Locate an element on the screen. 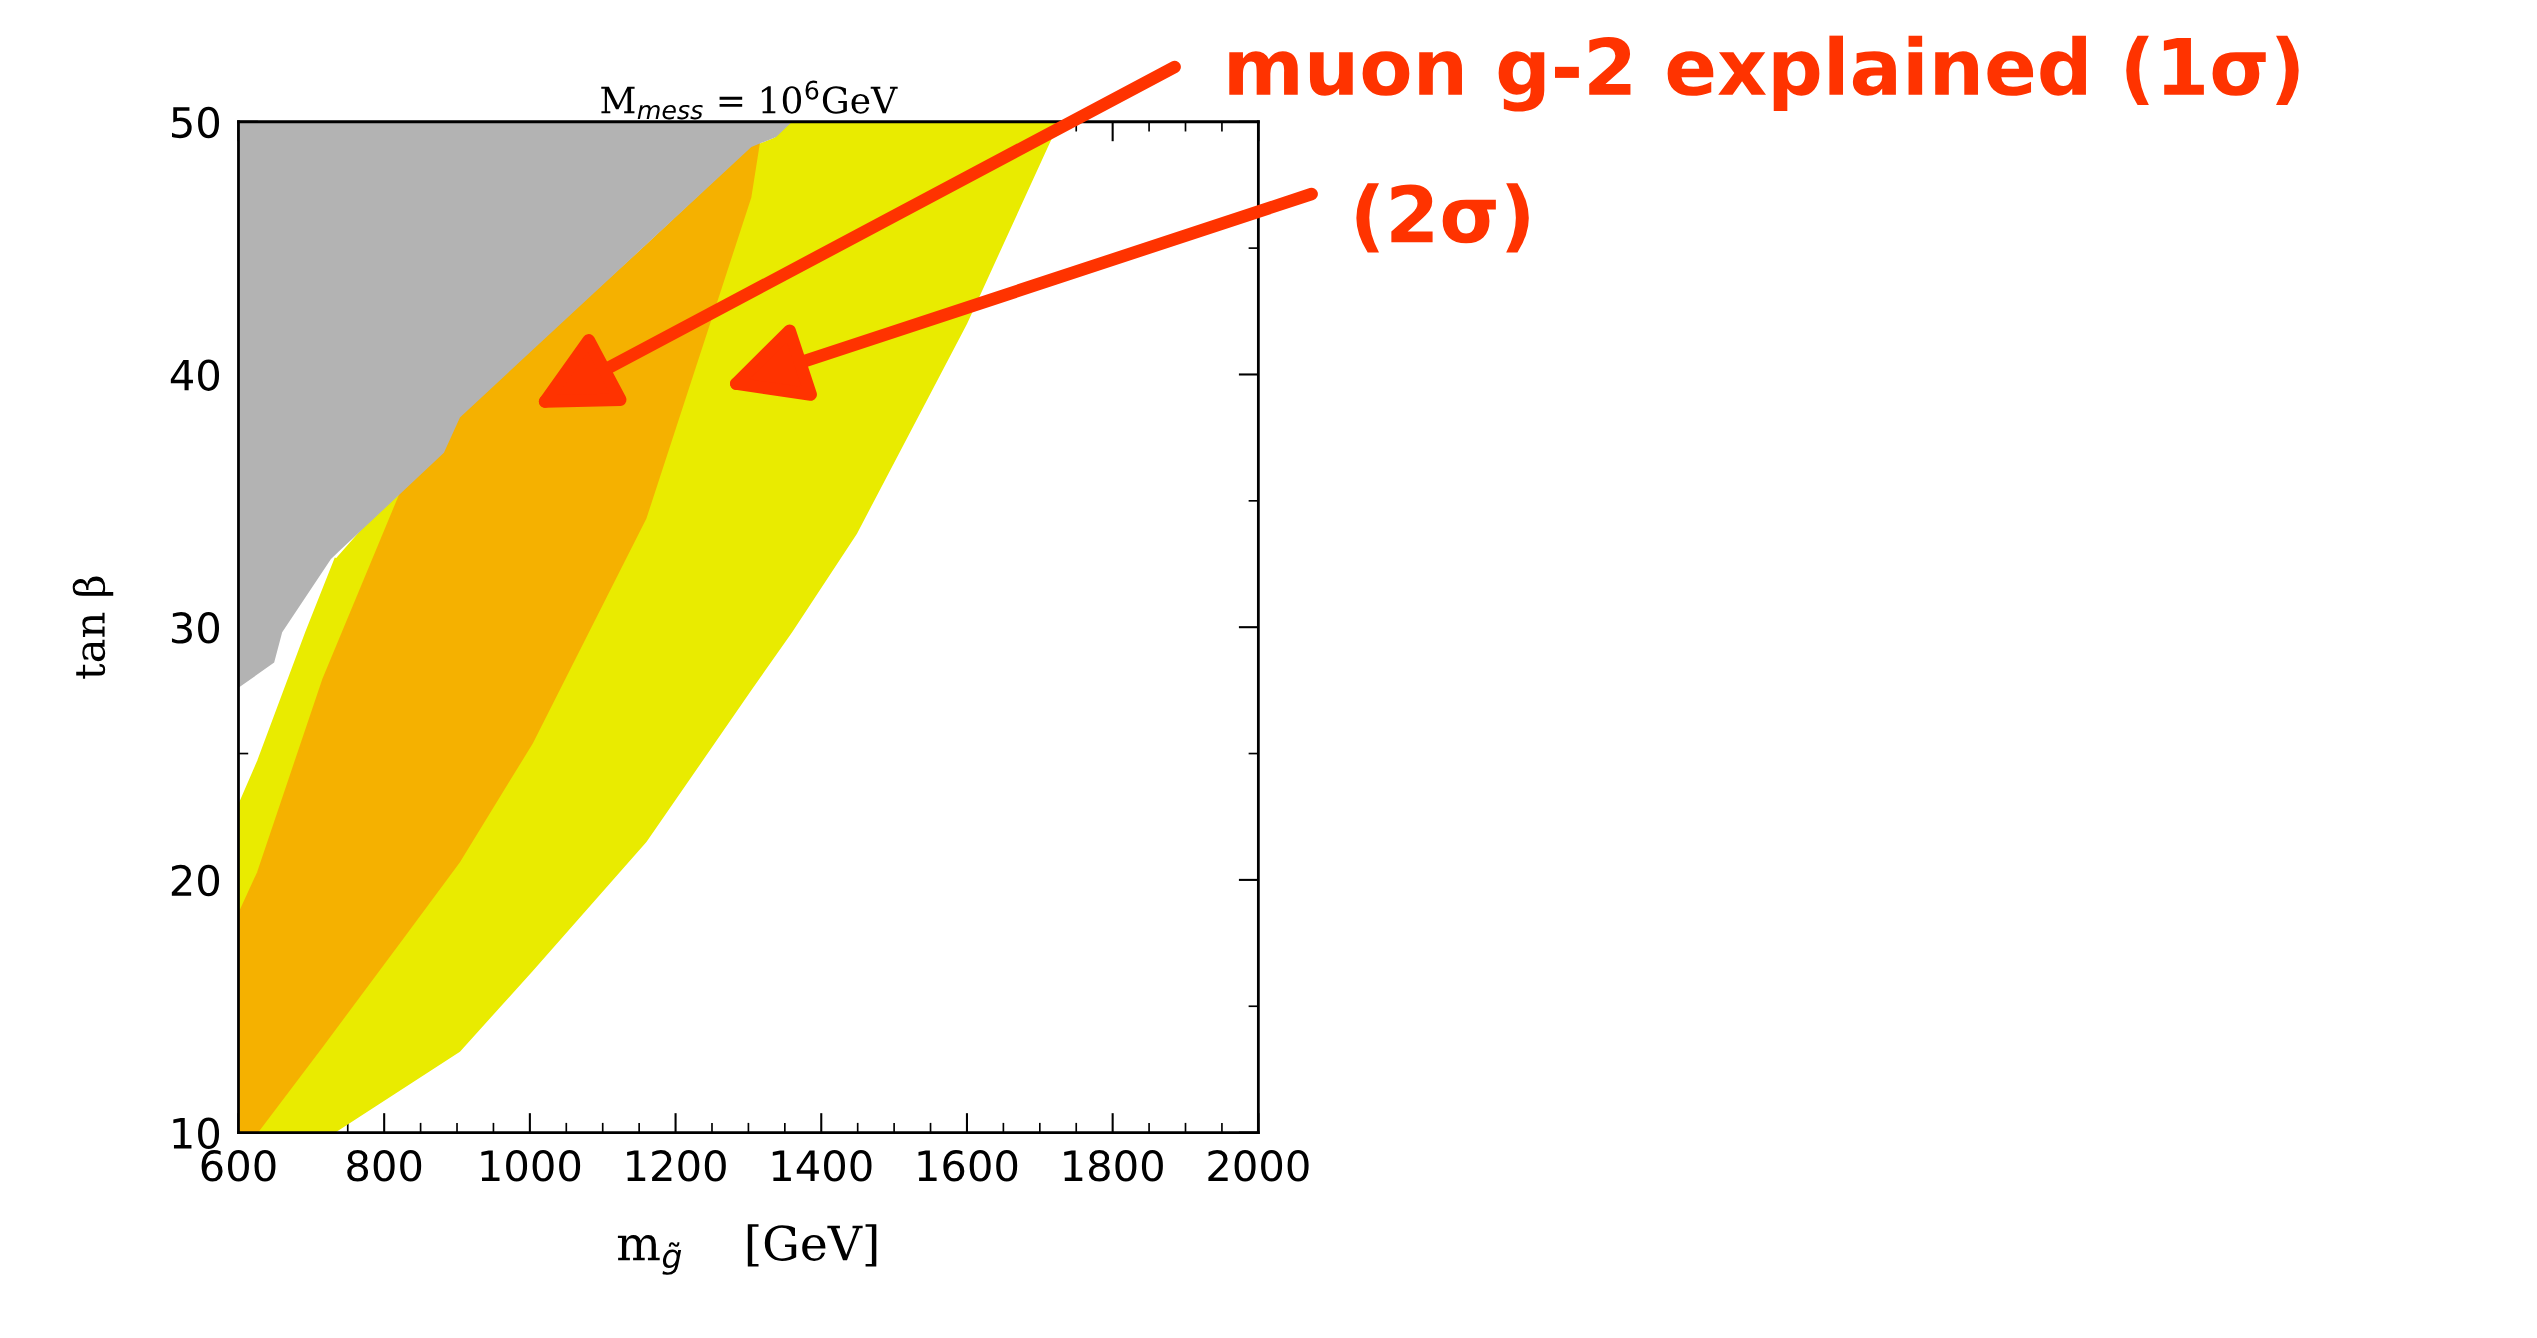 The image size is (2537, 1338). y-tick-label: 30 is located at coordinates (195, 628).